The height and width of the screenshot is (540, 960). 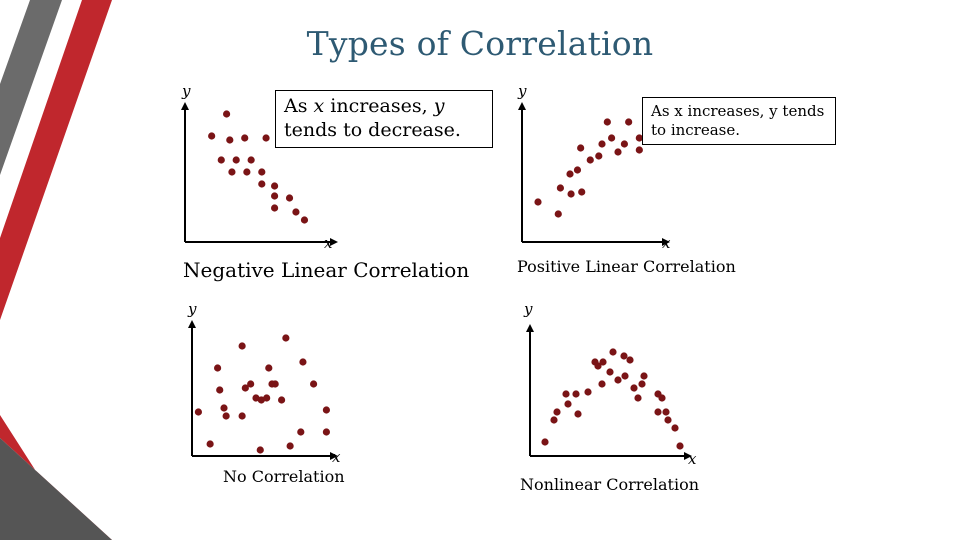 What do you see at coordinates (186, 91) in the screenshot?
I see `negative-y-axis-label: y` at bounding box center [186, 91].